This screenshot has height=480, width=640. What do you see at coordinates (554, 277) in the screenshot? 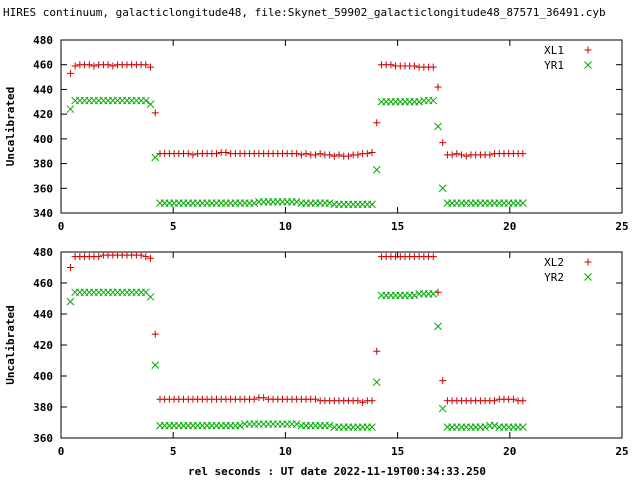
I see `legend-label: YR2` at bounding box center [554, 277].